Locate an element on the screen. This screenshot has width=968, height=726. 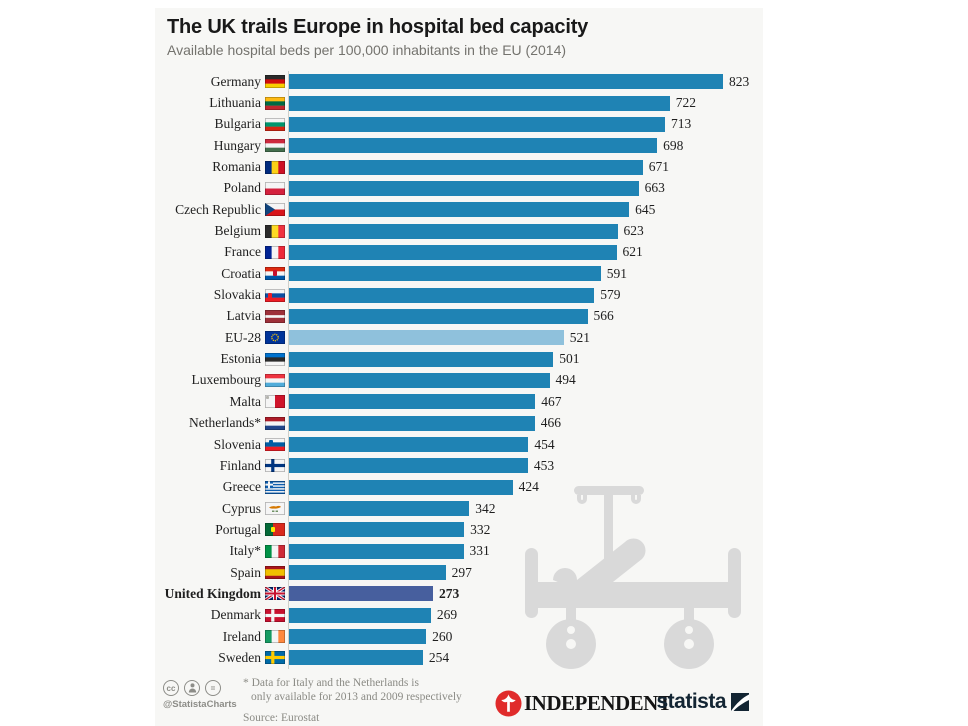
bar-value: 623 is located at coordinates (633, 231).